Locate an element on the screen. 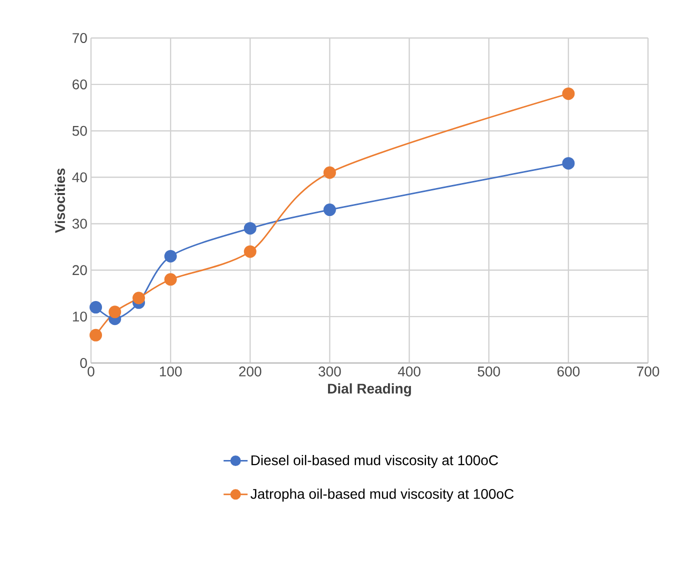  y-tick-label: 0 is located at coordinates (83, 363).